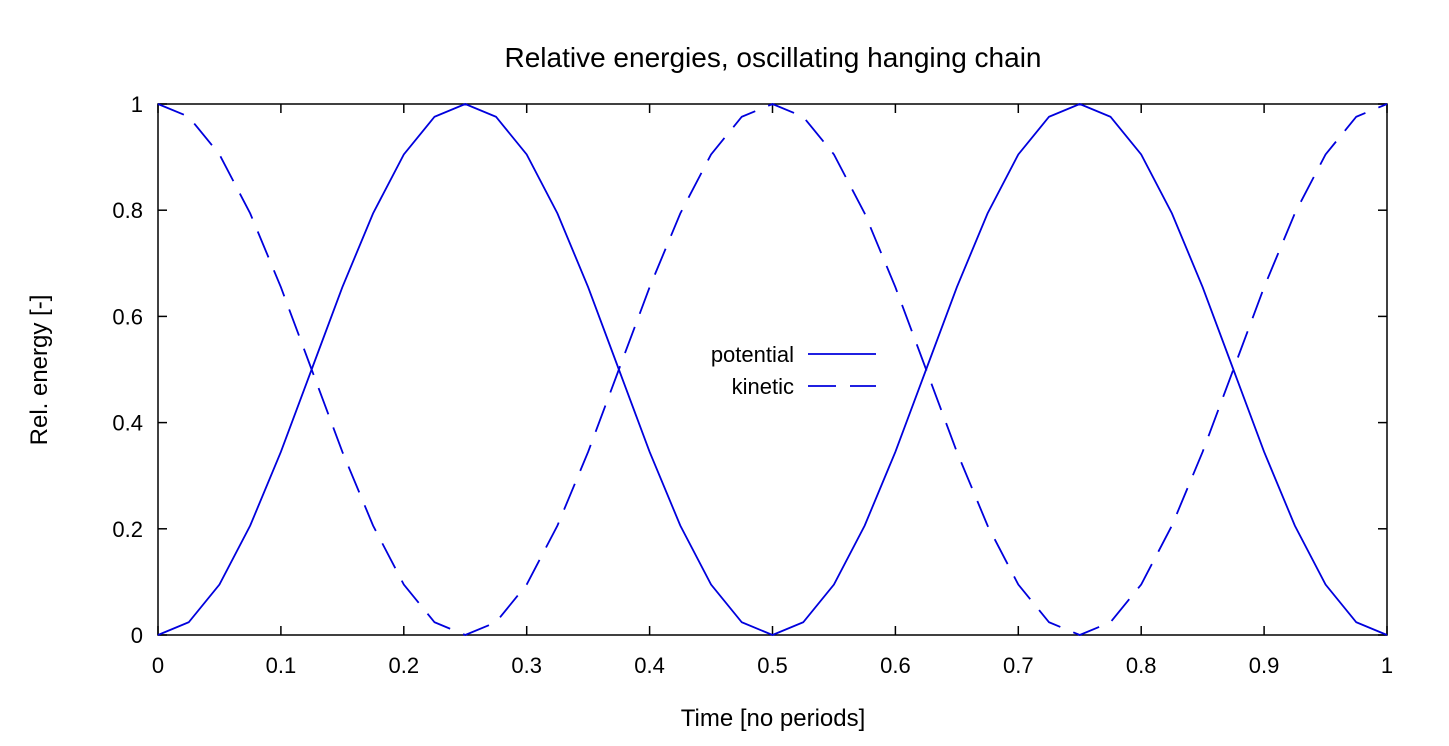 This screenshot has height=746, width=1449. I want to click on y-tick-label: 0.6, so click(127, 316).